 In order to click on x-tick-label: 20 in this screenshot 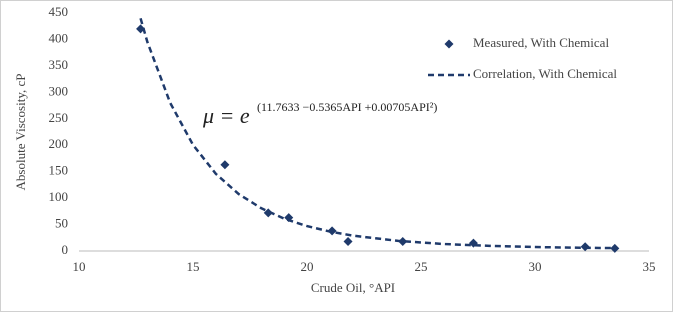, I will do `click(307, 266)`.